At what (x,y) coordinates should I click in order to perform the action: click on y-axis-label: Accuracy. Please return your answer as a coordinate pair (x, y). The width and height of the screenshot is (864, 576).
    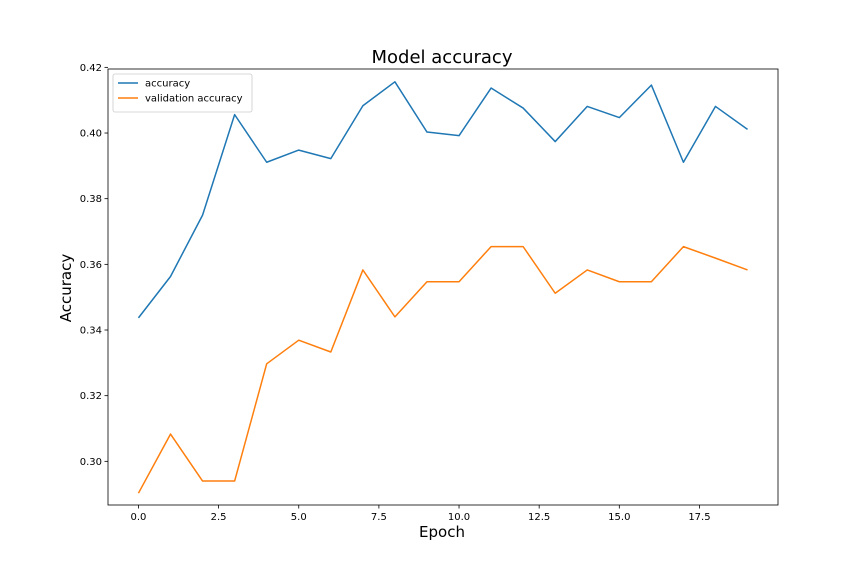
    Looking at the image, I should click on (66, 288).